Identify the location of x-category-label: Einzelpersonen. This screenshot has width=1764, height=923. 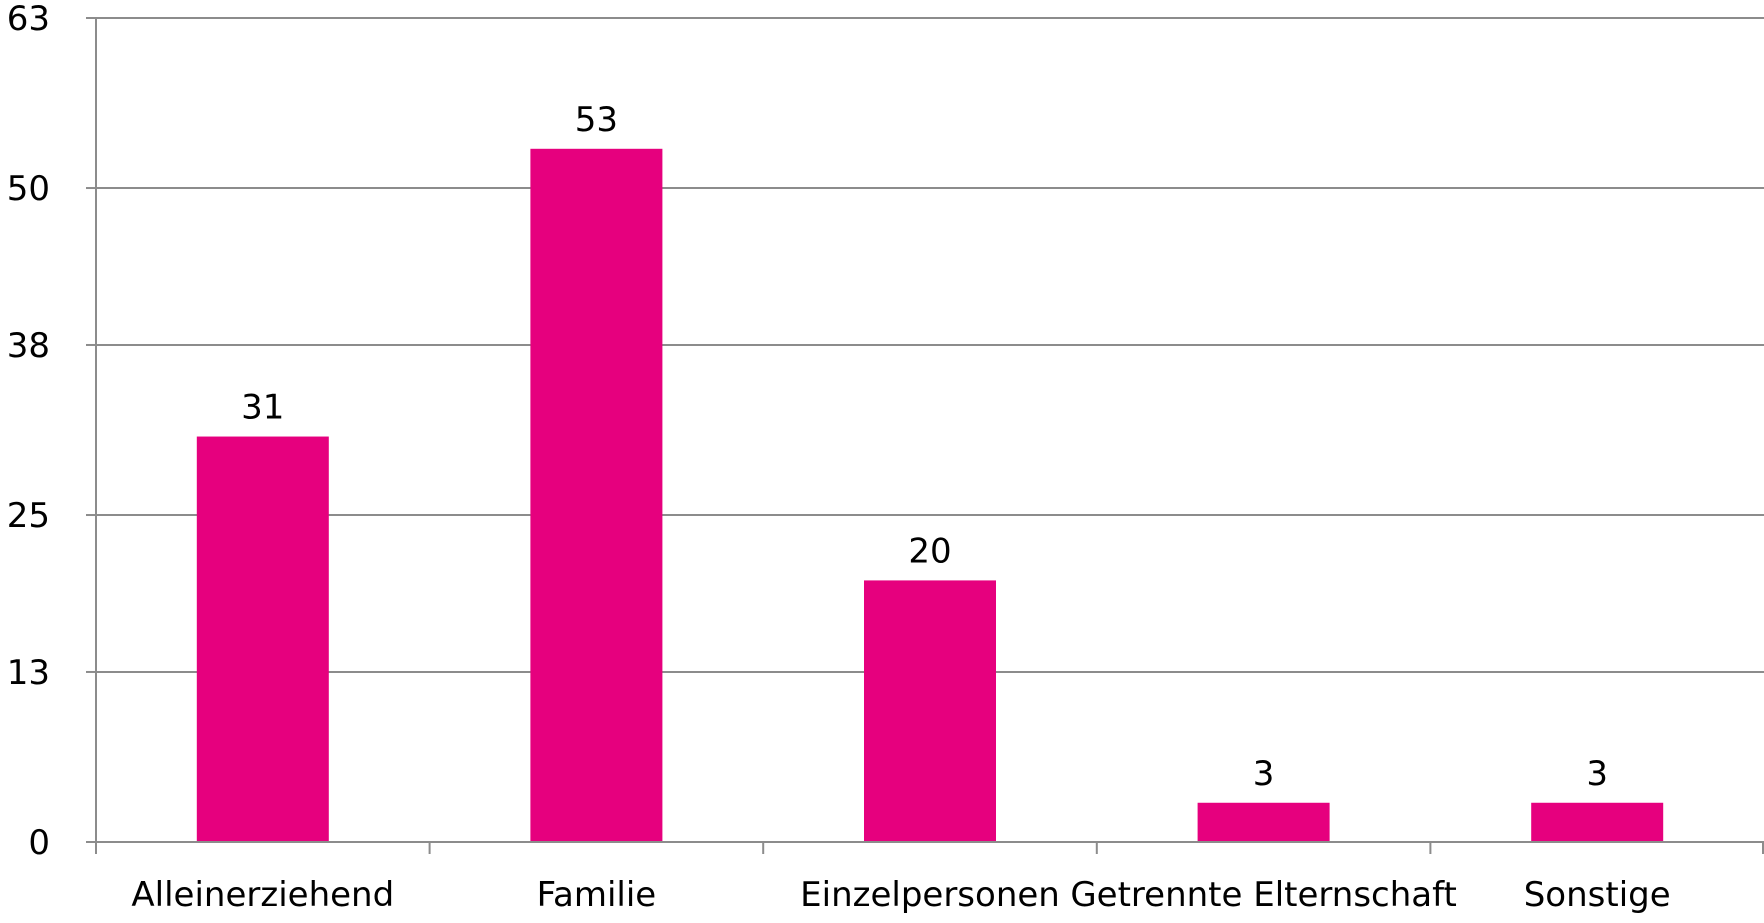
(930, 895).